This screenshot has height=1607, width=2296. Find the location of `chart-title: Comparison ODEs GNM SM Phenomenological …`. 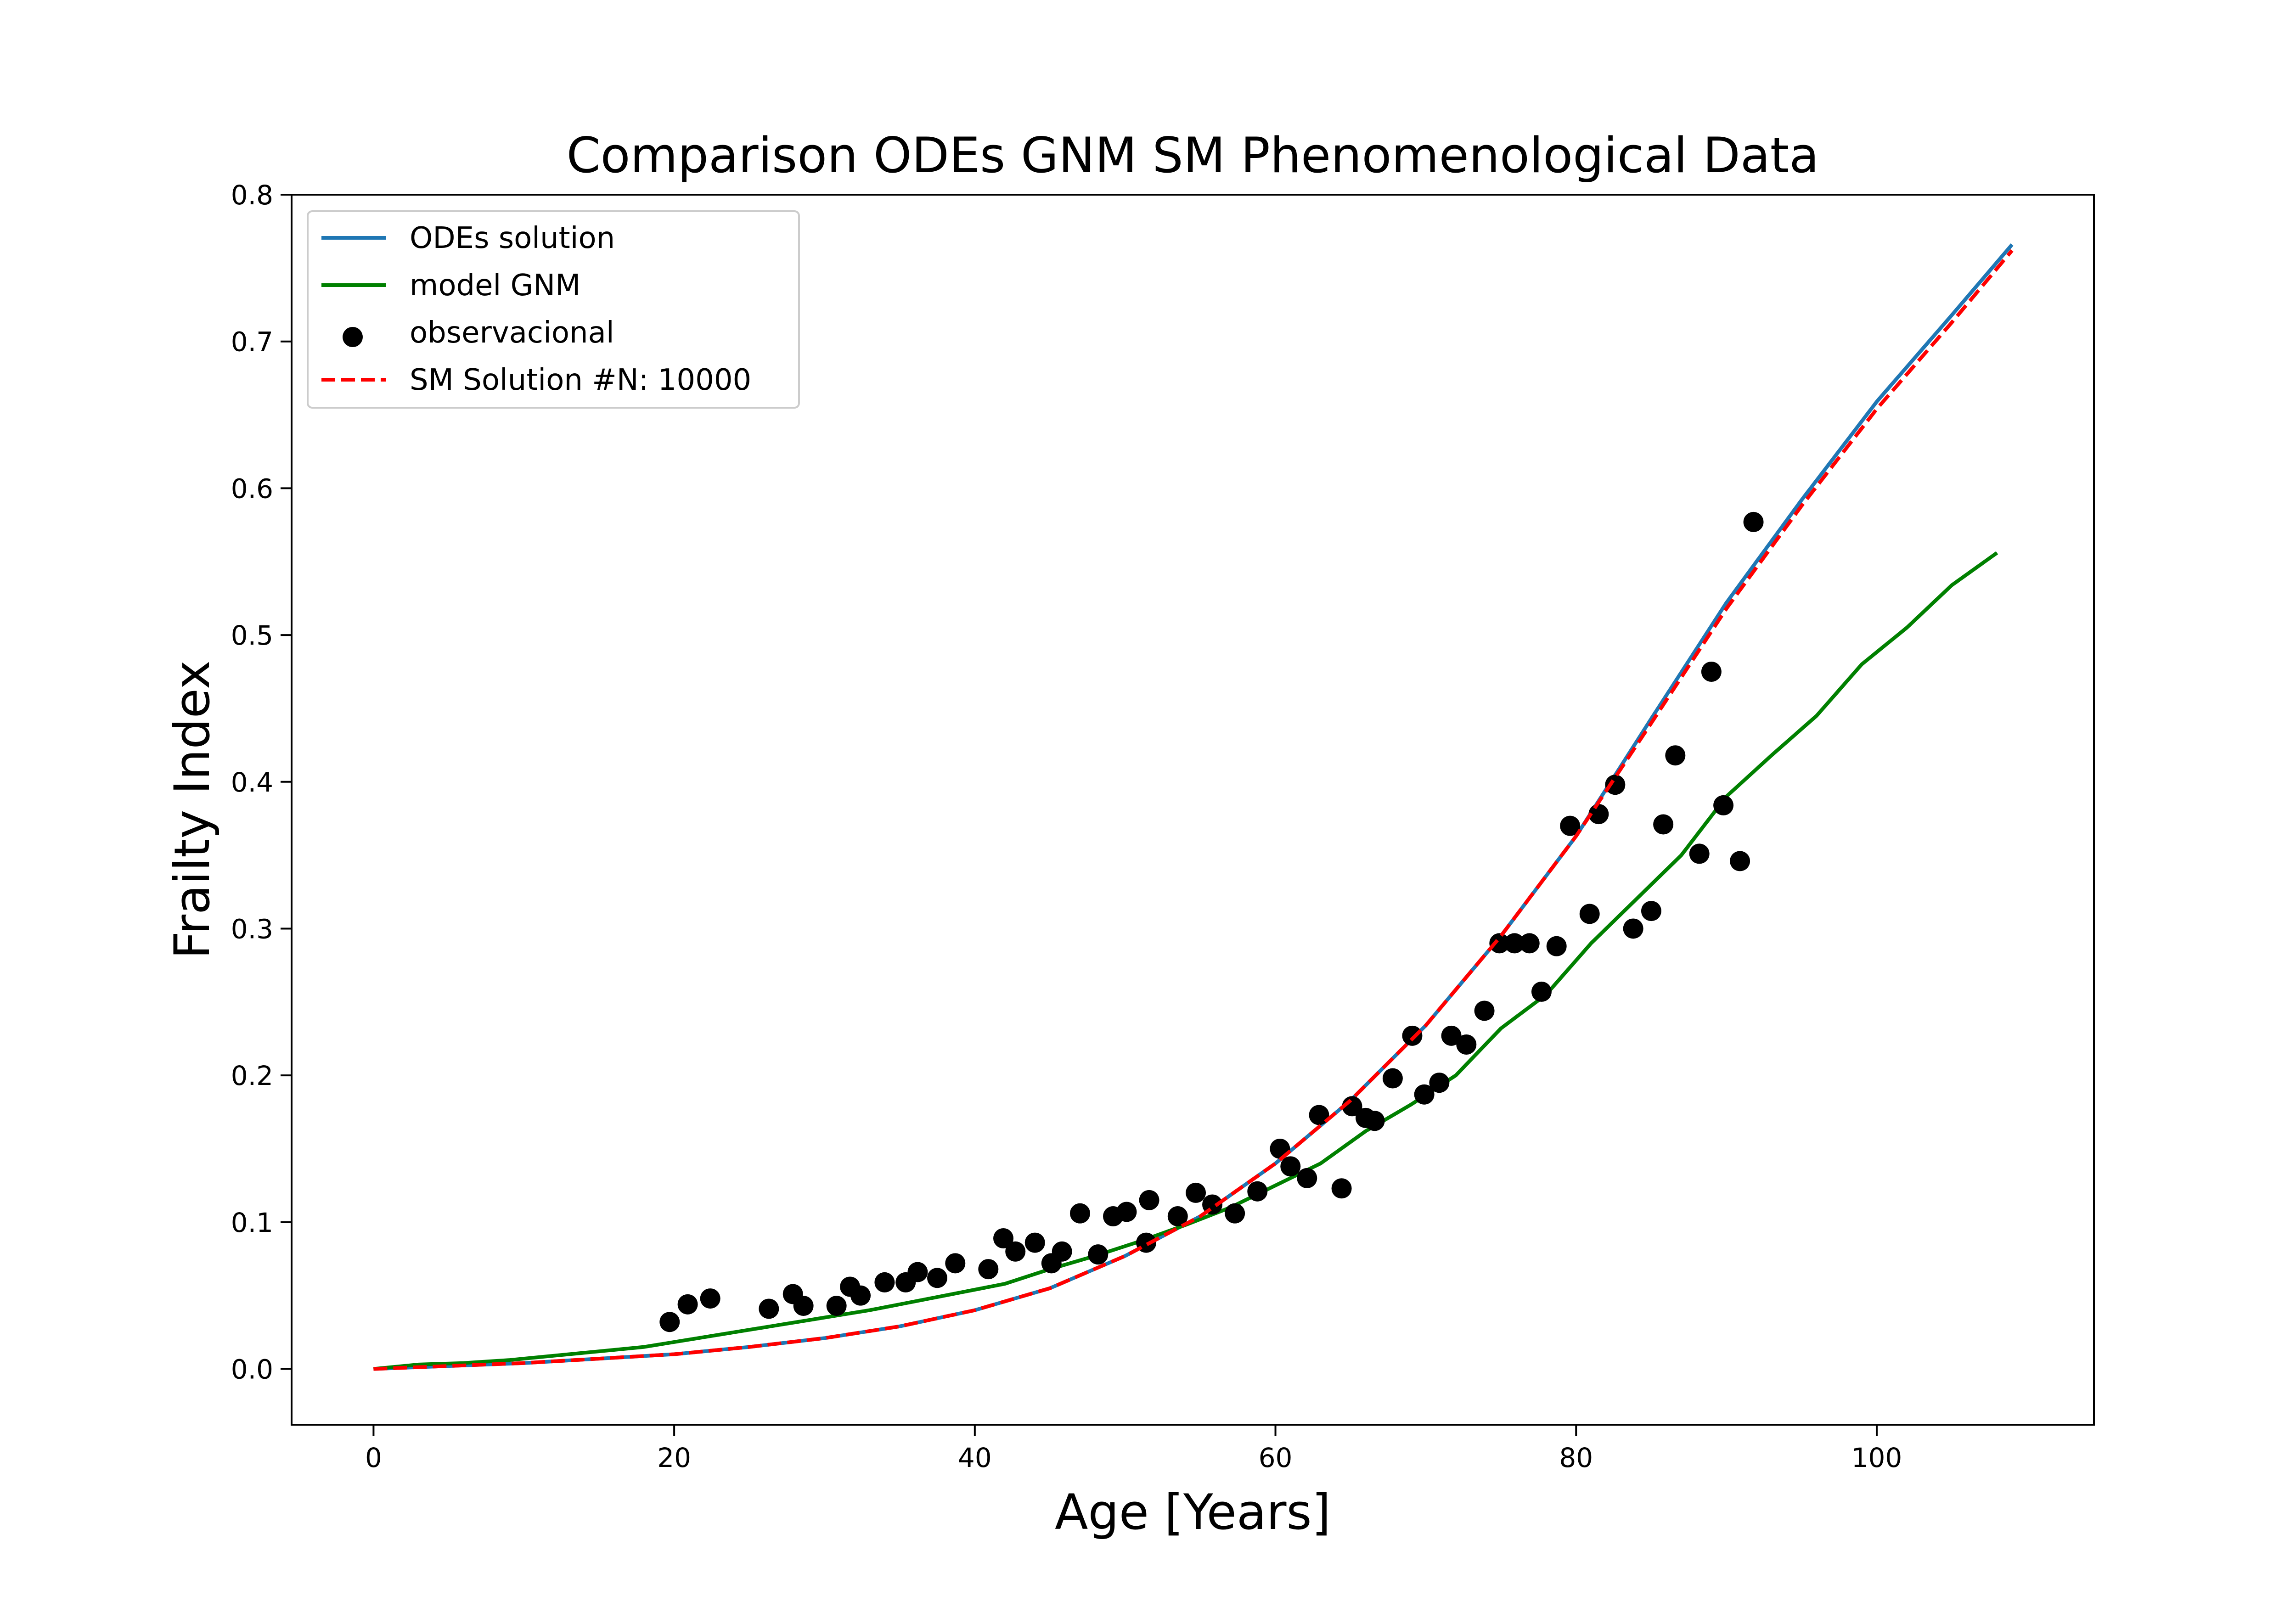

chart-title: Comparison ODEs GNM SM Phenomenological … is located at coordinates (1193, 155).